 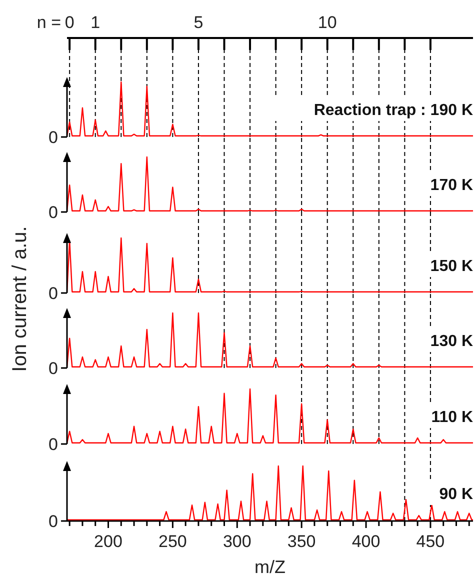 What do you see at coordinates (49, 22) in the screenshot?
I see `x2-axis-title: n =` at bounding box center [49, 22].